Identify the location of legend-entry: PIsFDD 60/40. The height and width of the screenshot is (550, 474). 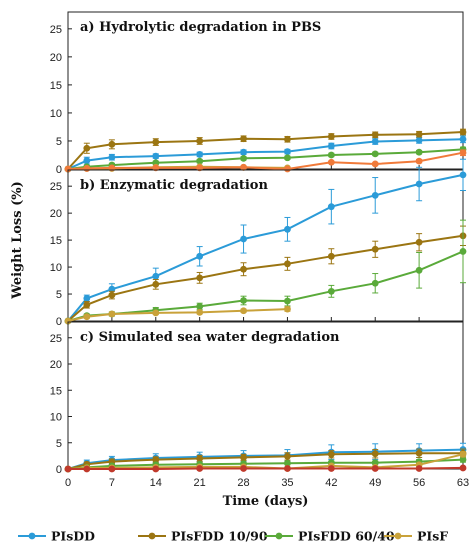
(330, 536).